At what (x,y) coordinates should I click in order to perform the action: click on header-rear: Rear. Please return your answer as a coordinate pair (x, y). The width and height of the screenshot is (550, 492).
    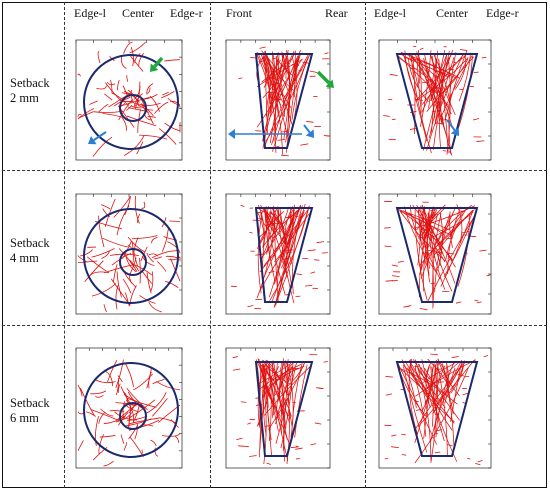
    Looking at the image, I should click on (336, 13).